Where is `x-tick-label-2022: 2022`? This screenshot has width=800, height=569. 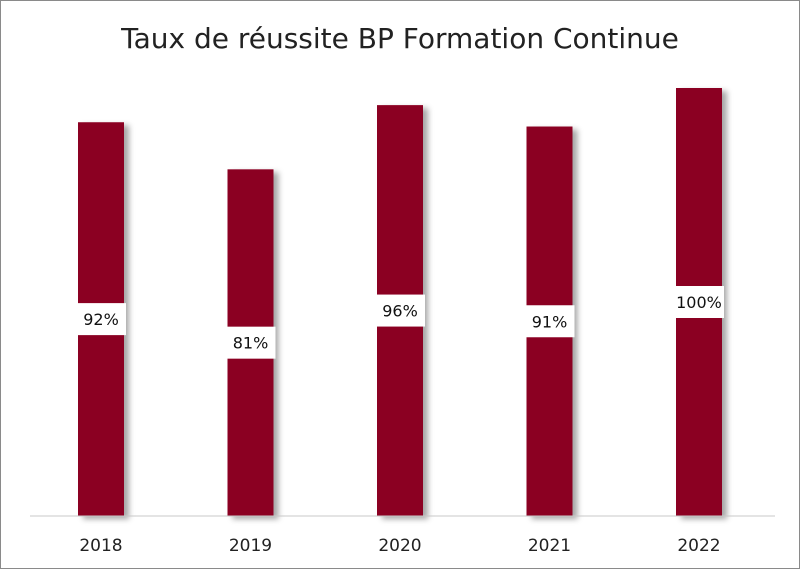
x-tick-label-2022: 2022 is located at coordinates (698, 546).